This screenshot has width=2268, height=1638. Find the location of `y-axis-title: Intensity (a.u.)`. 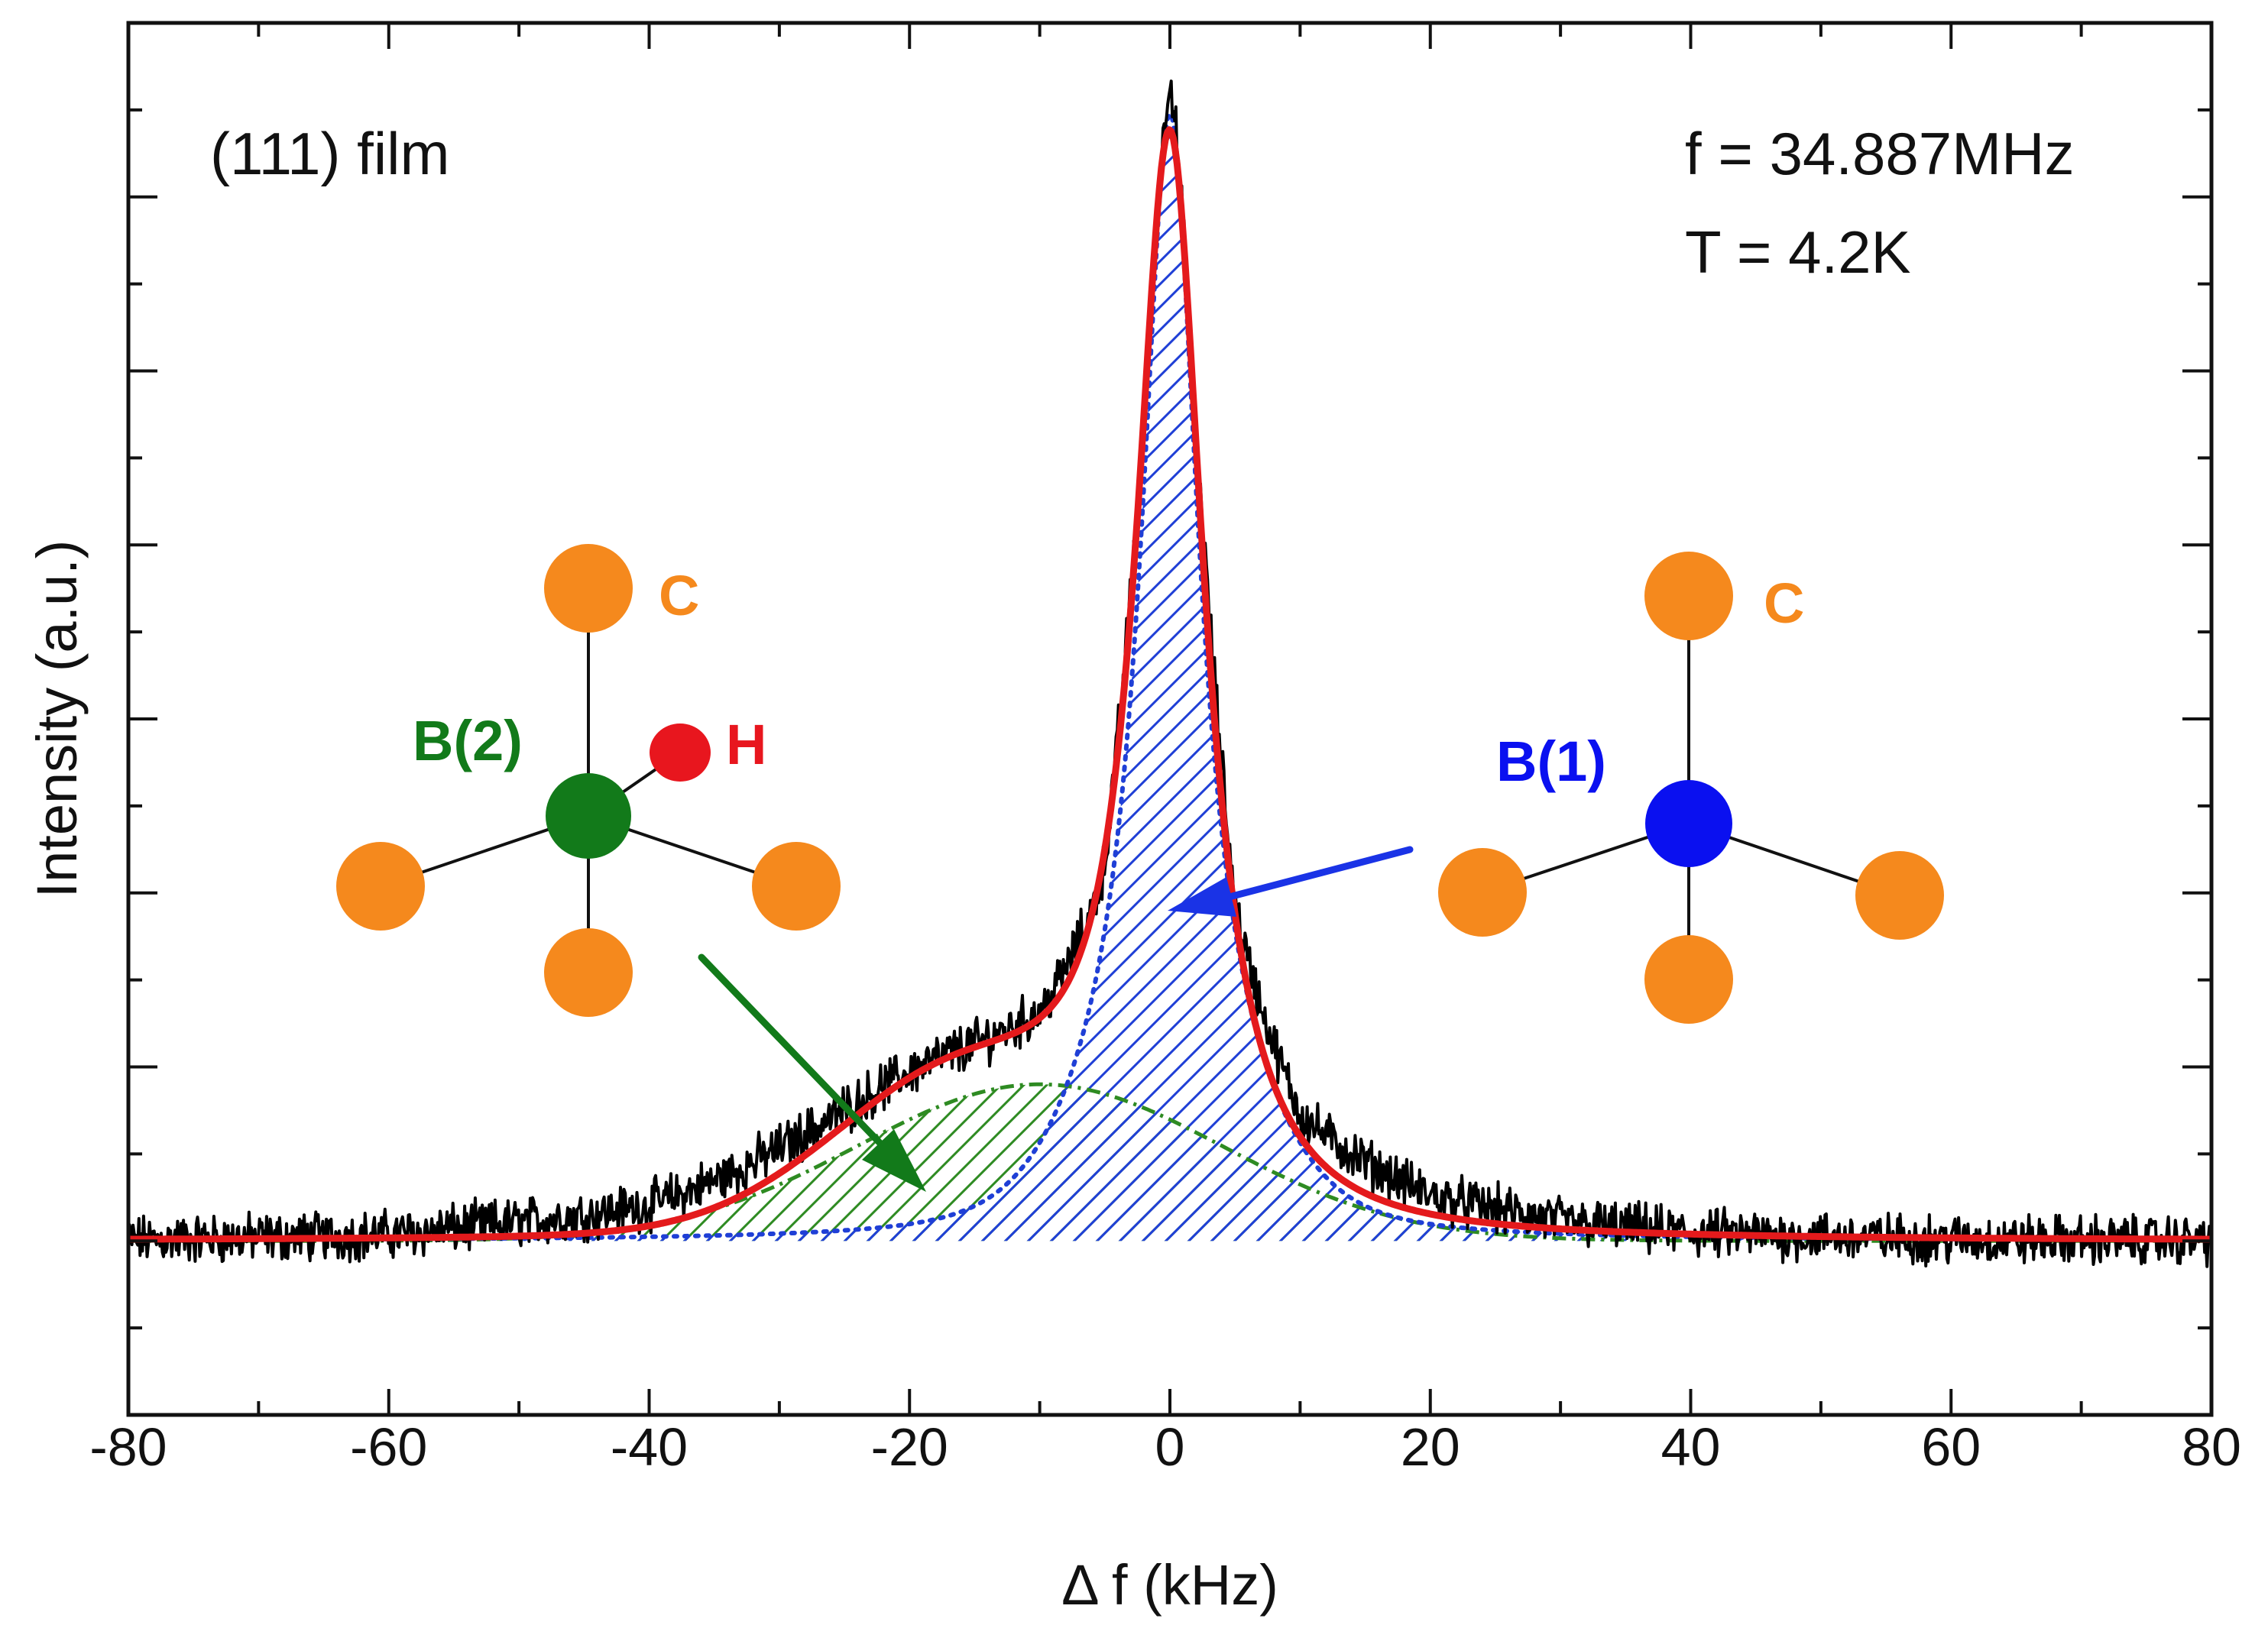

y-axis-title: Intensity (a.u.) is located at coordinates (57, 719).